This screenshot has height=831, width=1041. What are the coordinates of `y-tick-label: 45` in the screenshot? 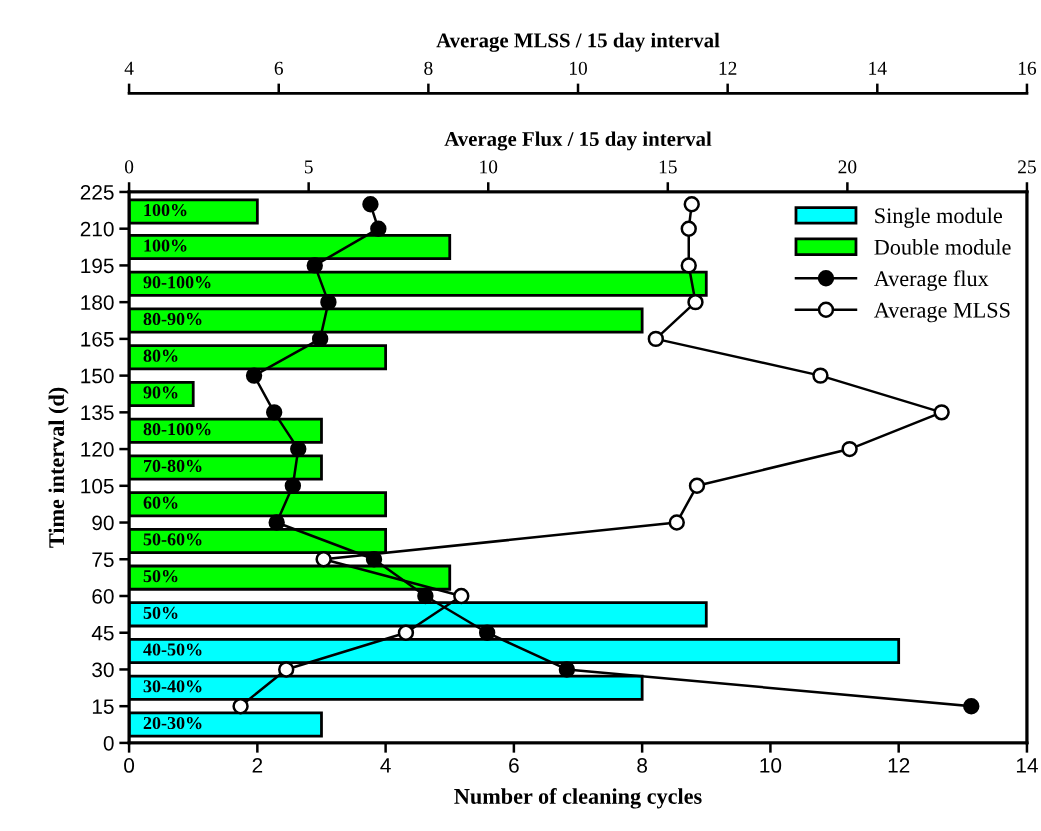 It's located at (102, 633).